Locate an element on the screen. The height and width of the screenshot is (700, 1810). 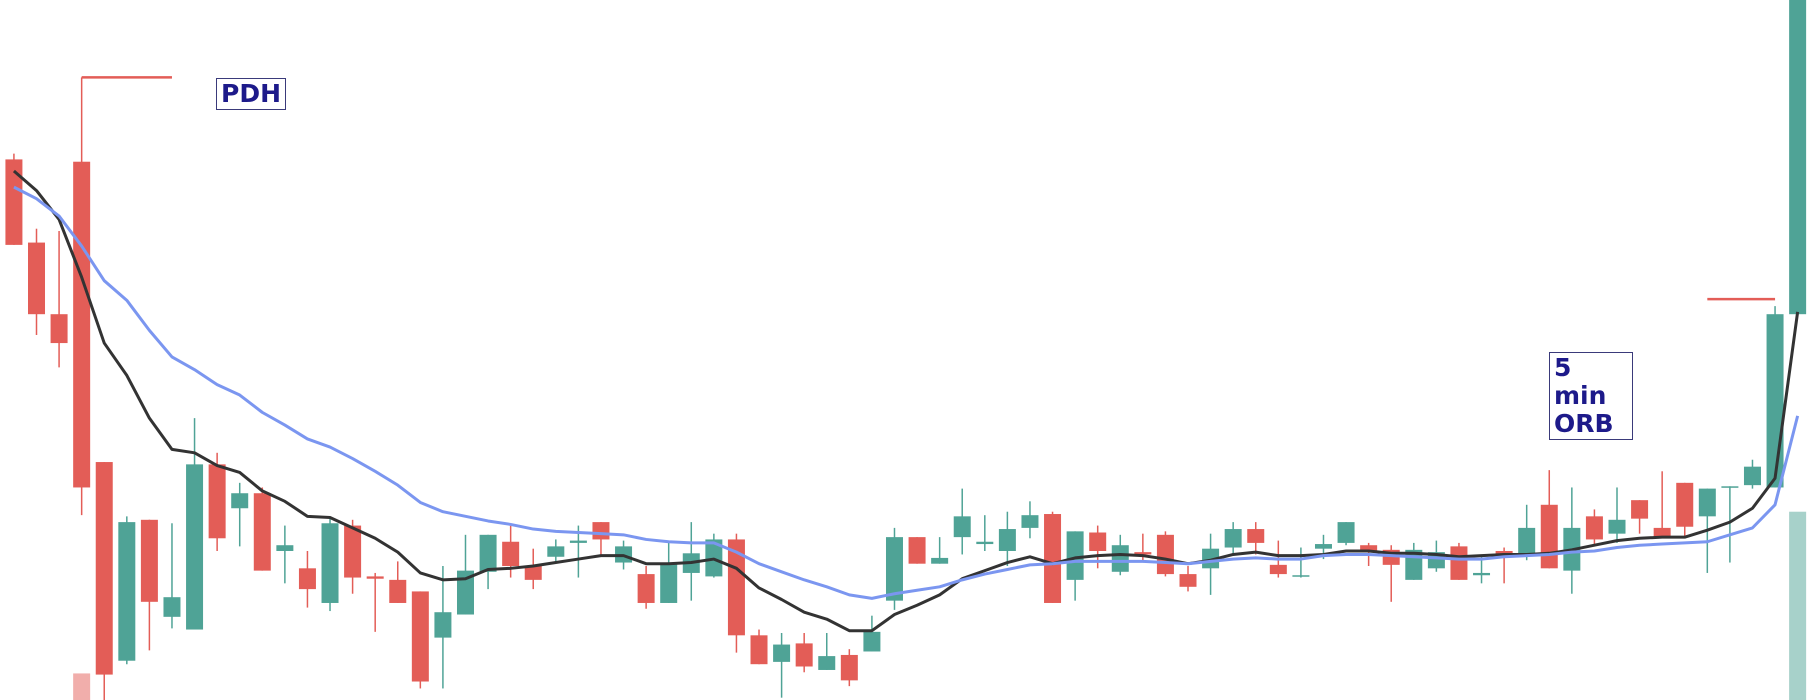
annotation: PDH is located at coordinates (251, 94).